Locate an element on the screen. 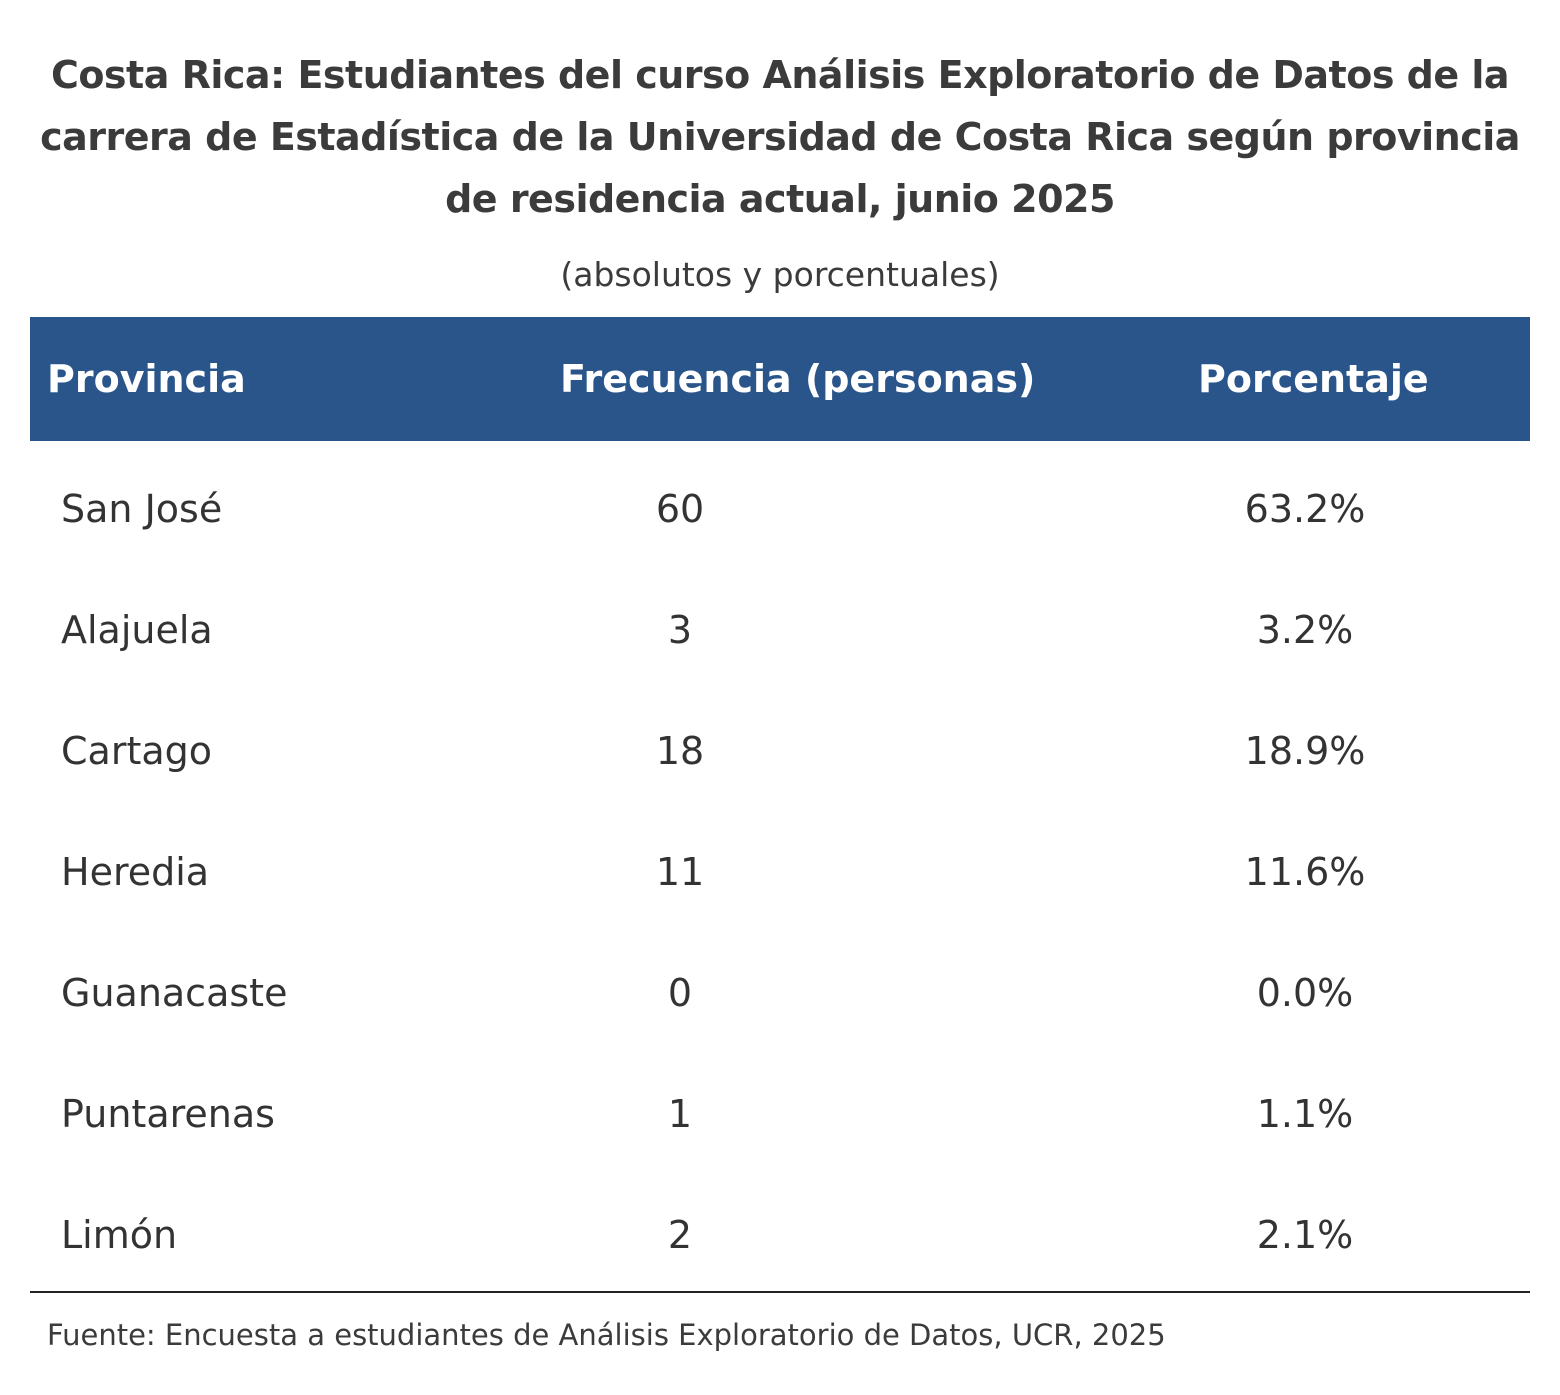 This screenshot has width=1560, height=1395. column-header-porcentaje: Porcentaje is located at coordinates (1313, 379).